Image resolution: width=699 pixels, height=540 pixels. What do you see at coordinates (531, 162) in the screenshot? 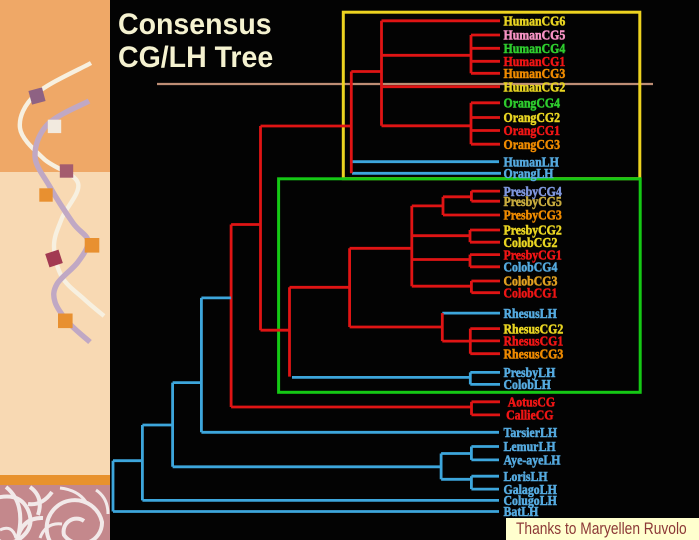
I see `svg-text: HumanLH` at bounding box center [531, 162].